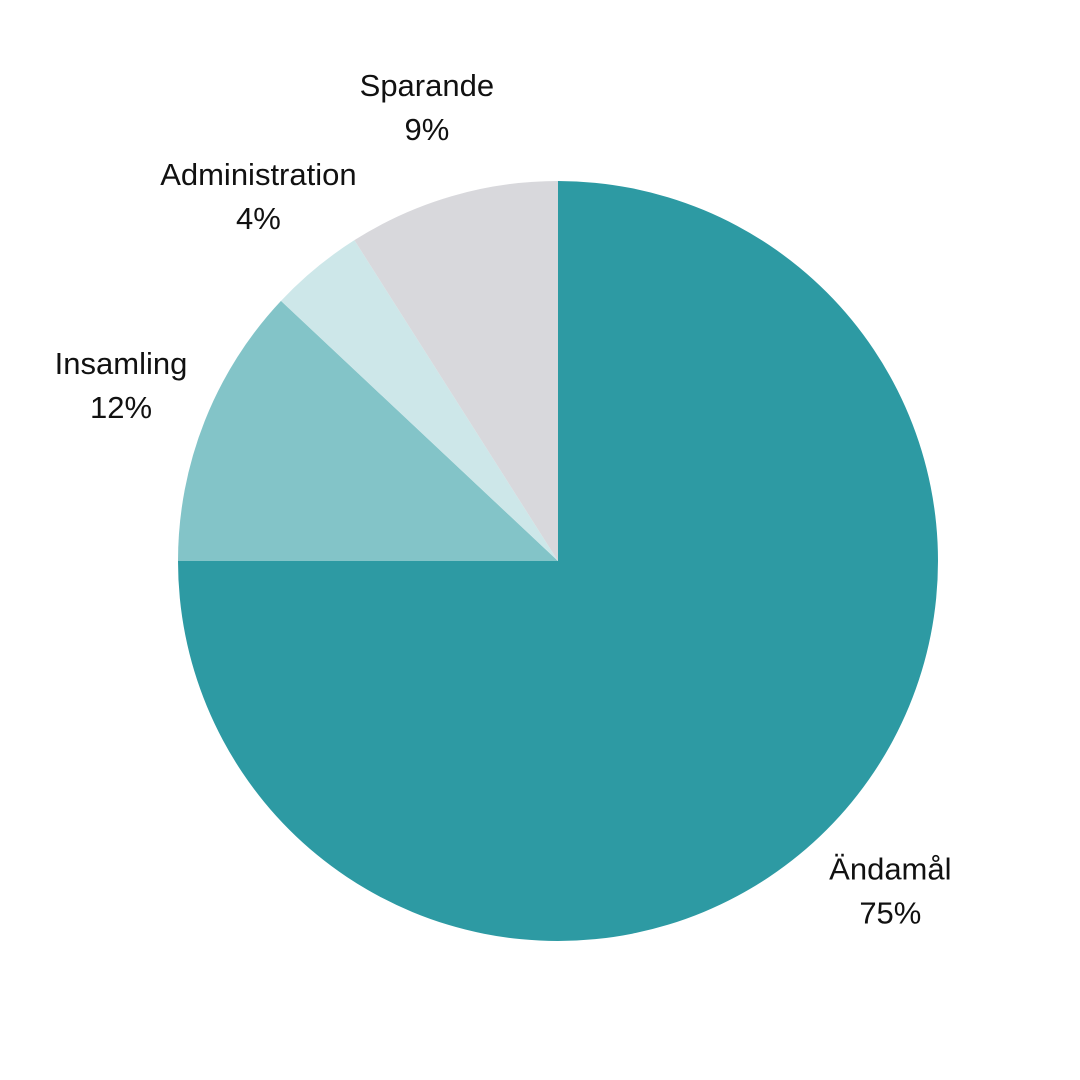  What do you see at coordinates (427, 85) in the screenshot?
I see `slice-label: Sparande` at bounding box center [427, 85].